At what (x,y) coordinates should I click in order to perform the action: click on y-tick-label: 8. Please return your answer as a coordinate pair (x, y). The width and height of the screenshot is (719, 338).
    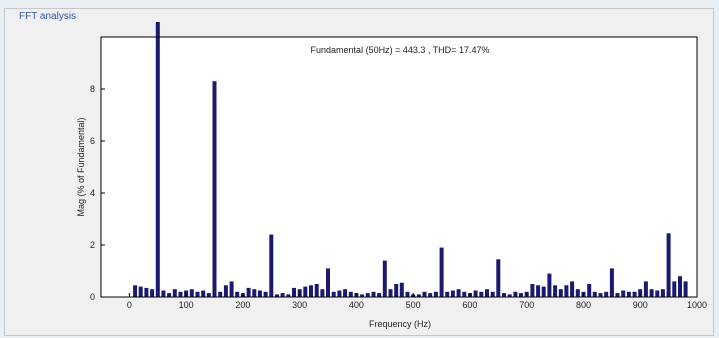
    Looking at the image, I should click on (92, 89).